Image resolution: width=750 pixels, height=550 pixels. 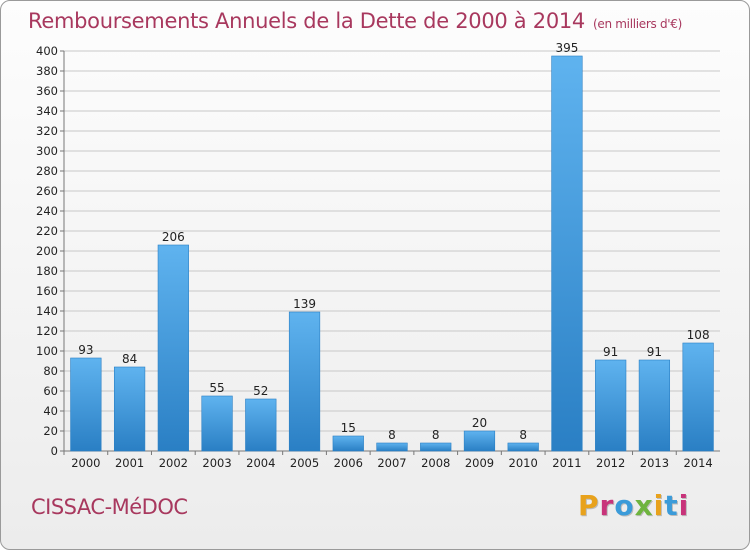 I want to click on x-tick-label: 2014, so click(x=697, y=463).